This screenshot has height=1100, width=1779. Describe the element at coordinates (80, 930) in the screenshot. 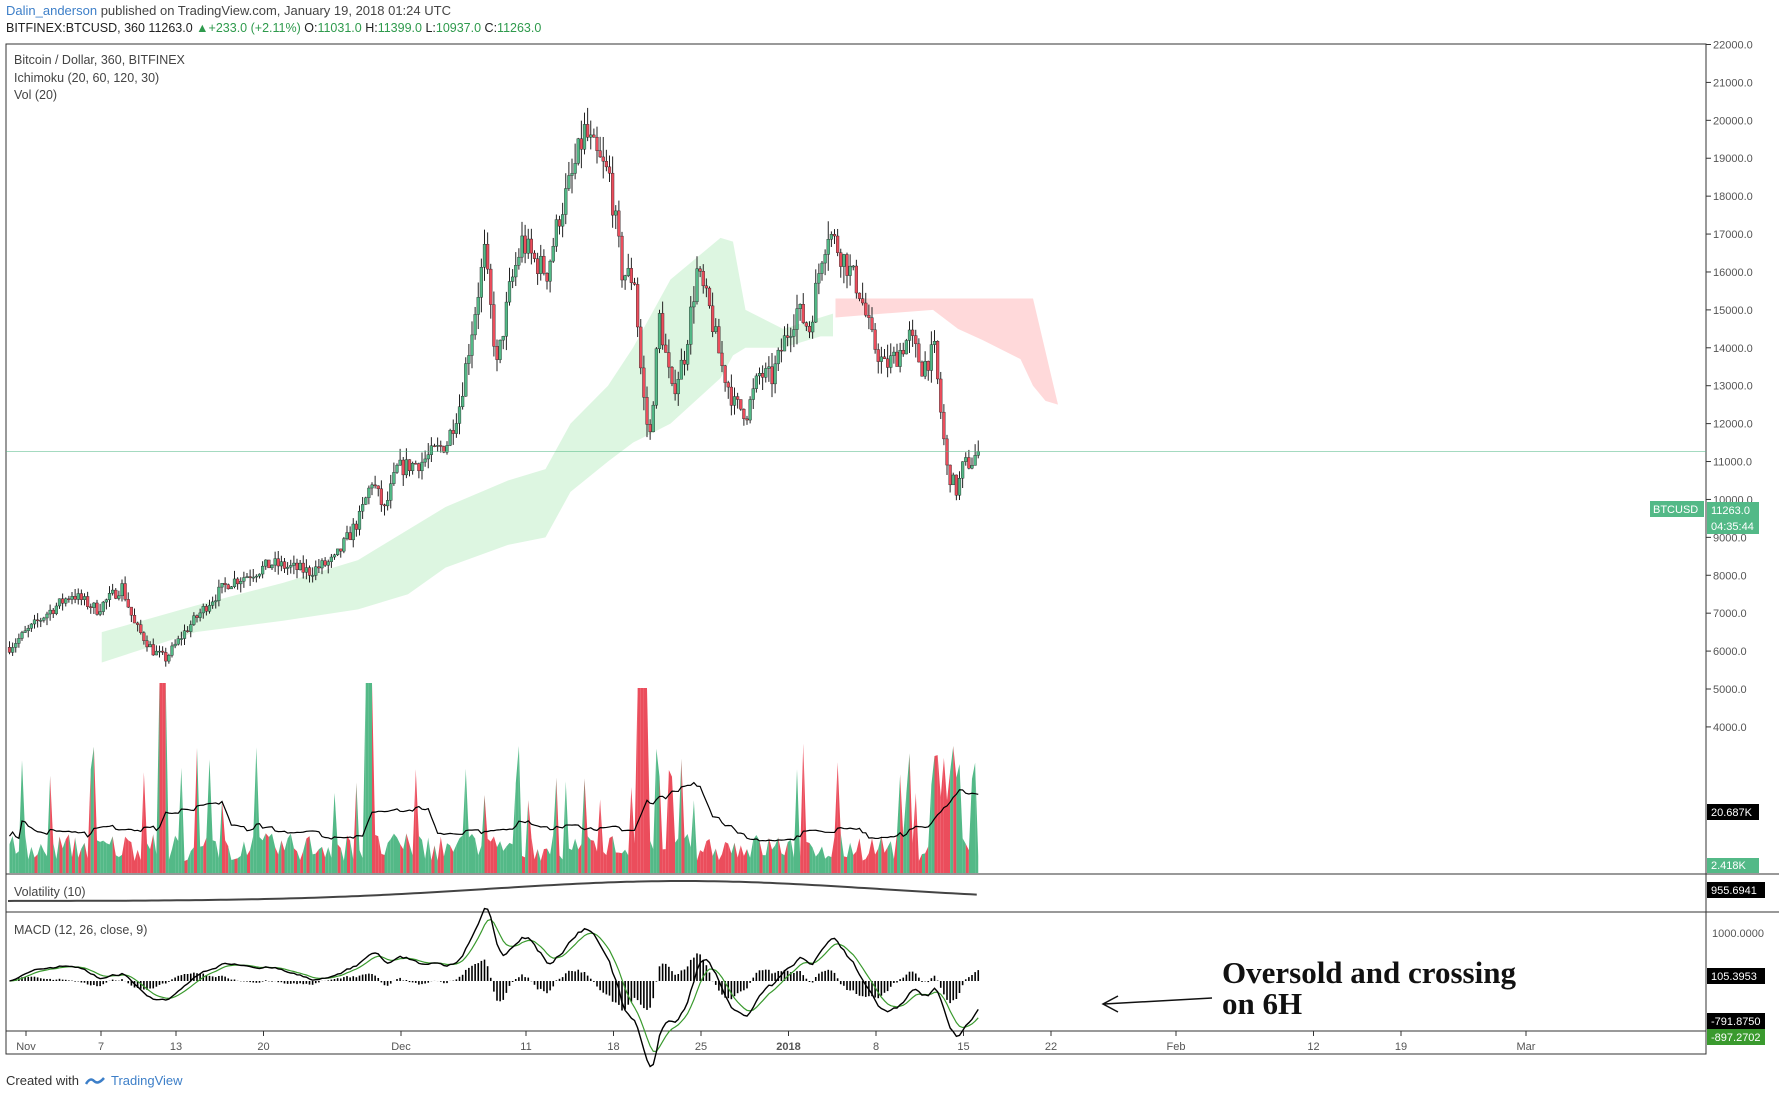

I see `legend-macd: MACD (12, 26, close, 9)` at that location.